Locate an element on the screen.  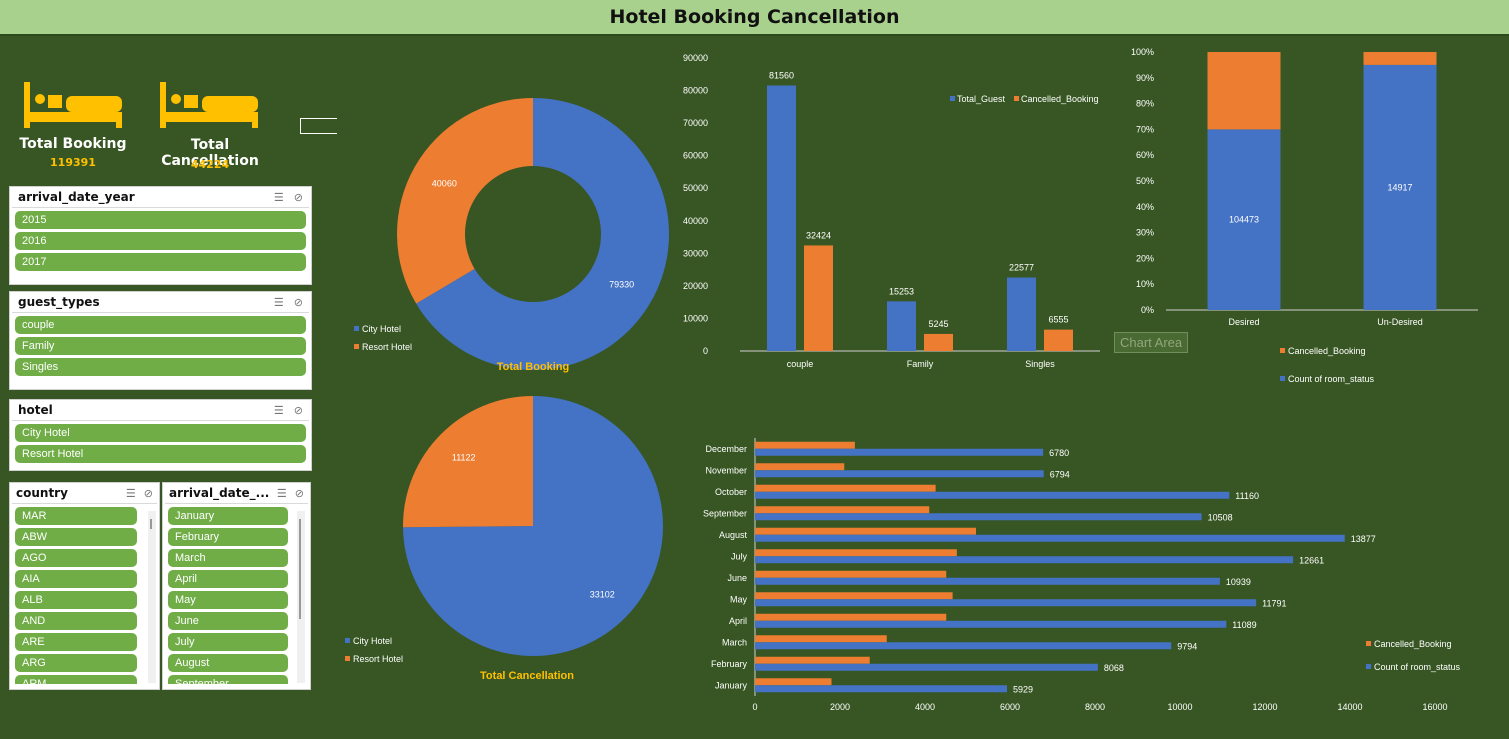
legend-label: City Hotel is located at coordinates (381, 329).